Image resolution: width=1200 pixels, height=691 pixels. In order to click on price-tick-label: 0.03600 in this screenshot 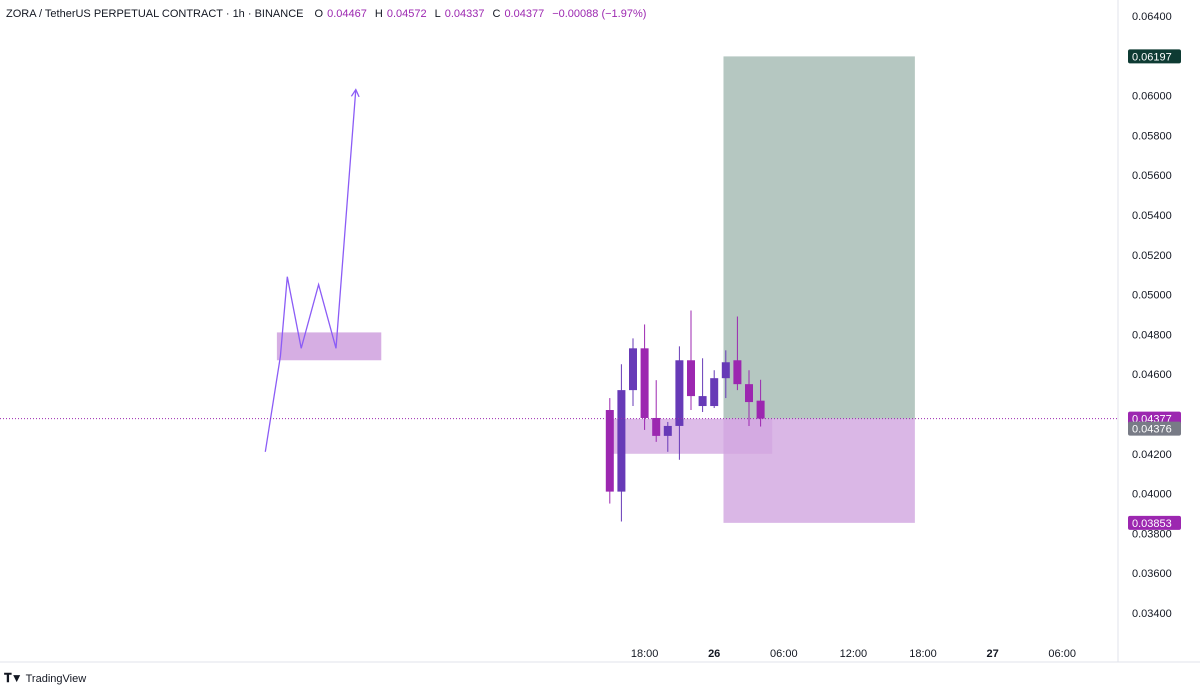, I will do `click(1152, 574)`.